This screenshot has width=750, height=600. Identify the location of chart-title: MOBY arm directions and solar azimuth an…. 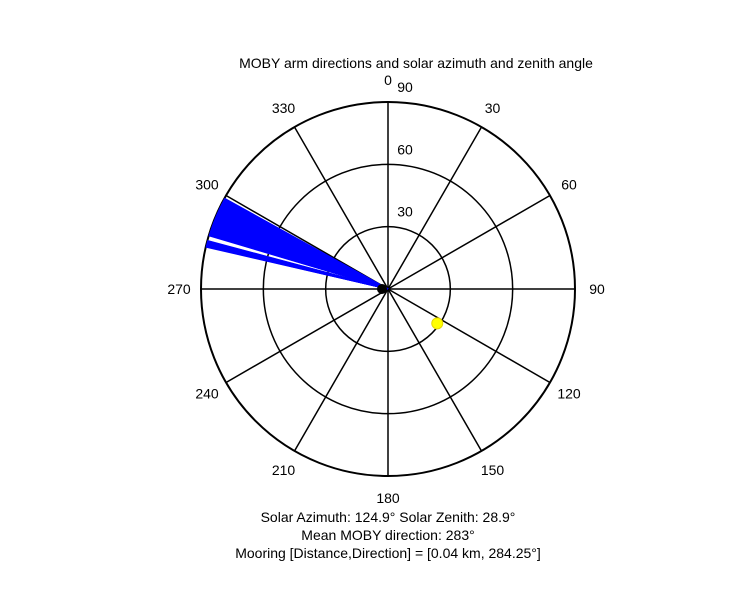
(416, 63).